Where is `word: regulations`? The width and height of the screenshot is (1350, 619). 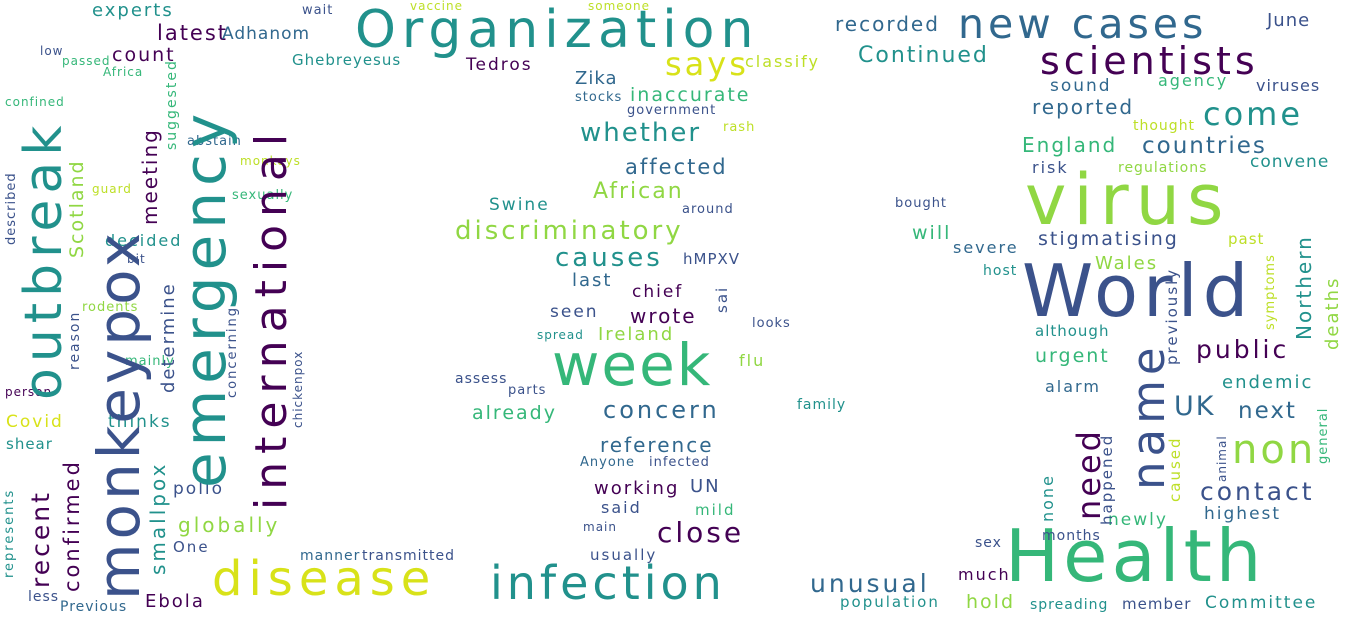 word: regulations is located at coordinates (1163, 168).